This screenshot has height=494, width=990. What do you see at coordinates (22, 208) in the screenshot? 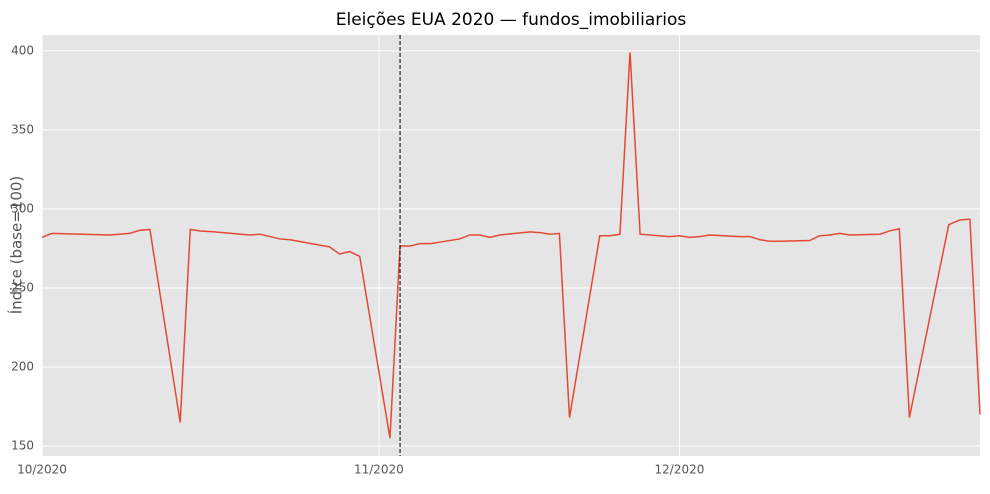
I see `y-tick-label: 300` at bounding box center [22, 208].